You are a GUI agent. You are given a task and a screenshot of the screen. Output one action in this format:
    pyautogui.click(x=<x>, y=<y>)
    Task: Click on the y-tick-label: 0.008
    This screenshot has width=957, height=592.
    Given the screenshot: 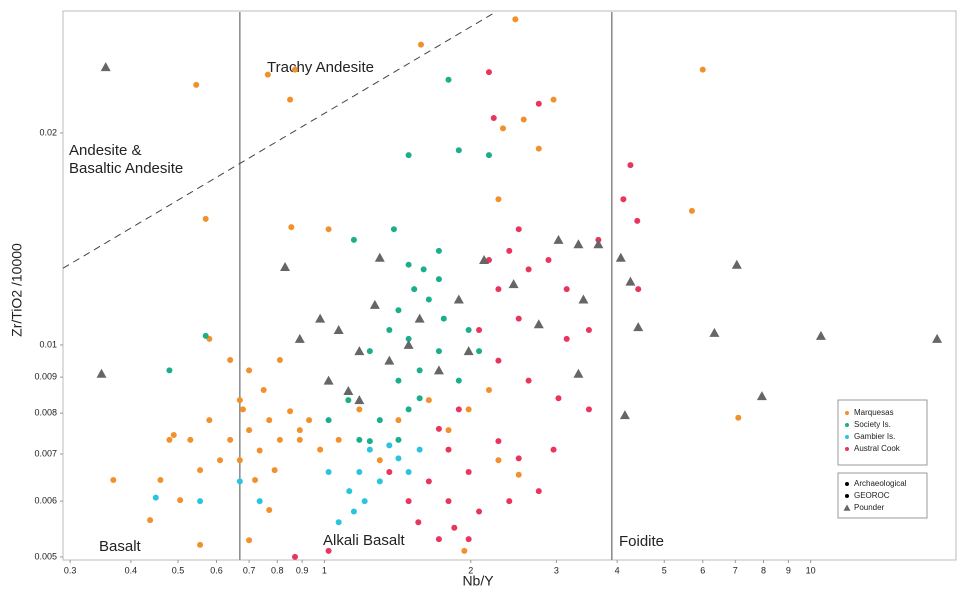 What is the action you would take?
    pyautogui.click(x=45, y=413)
    